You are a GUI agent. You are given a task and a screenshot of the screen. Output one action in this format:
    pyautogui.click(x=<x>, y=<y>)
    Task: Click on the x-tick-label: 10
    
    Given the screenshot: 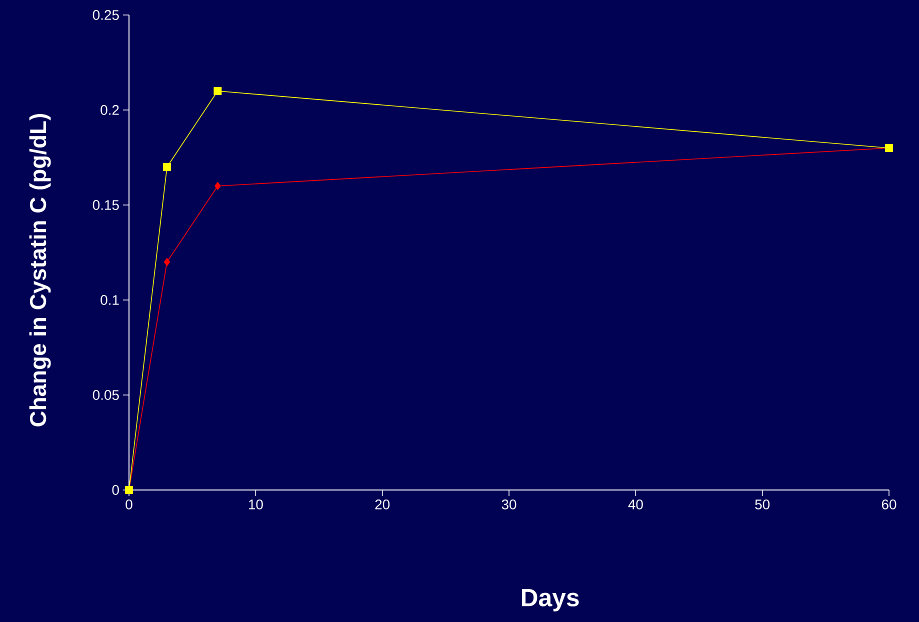 What is the action you would take?
    pyautogui.click(x=255, y=505)
    